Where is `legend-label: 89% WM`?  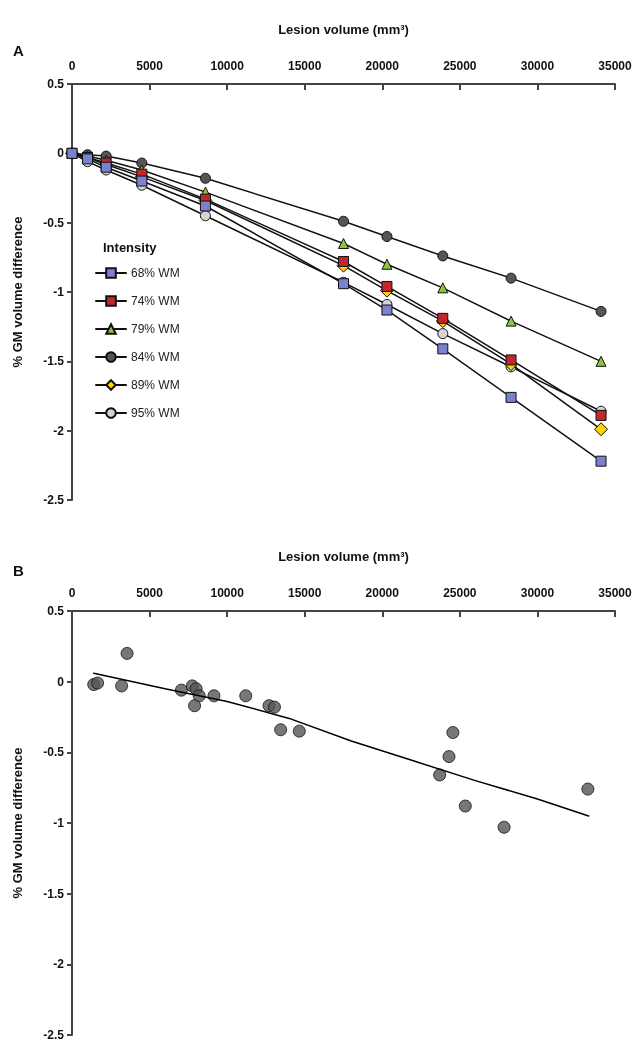
legend-label: 89% WM is located at coordinates (155, 385).